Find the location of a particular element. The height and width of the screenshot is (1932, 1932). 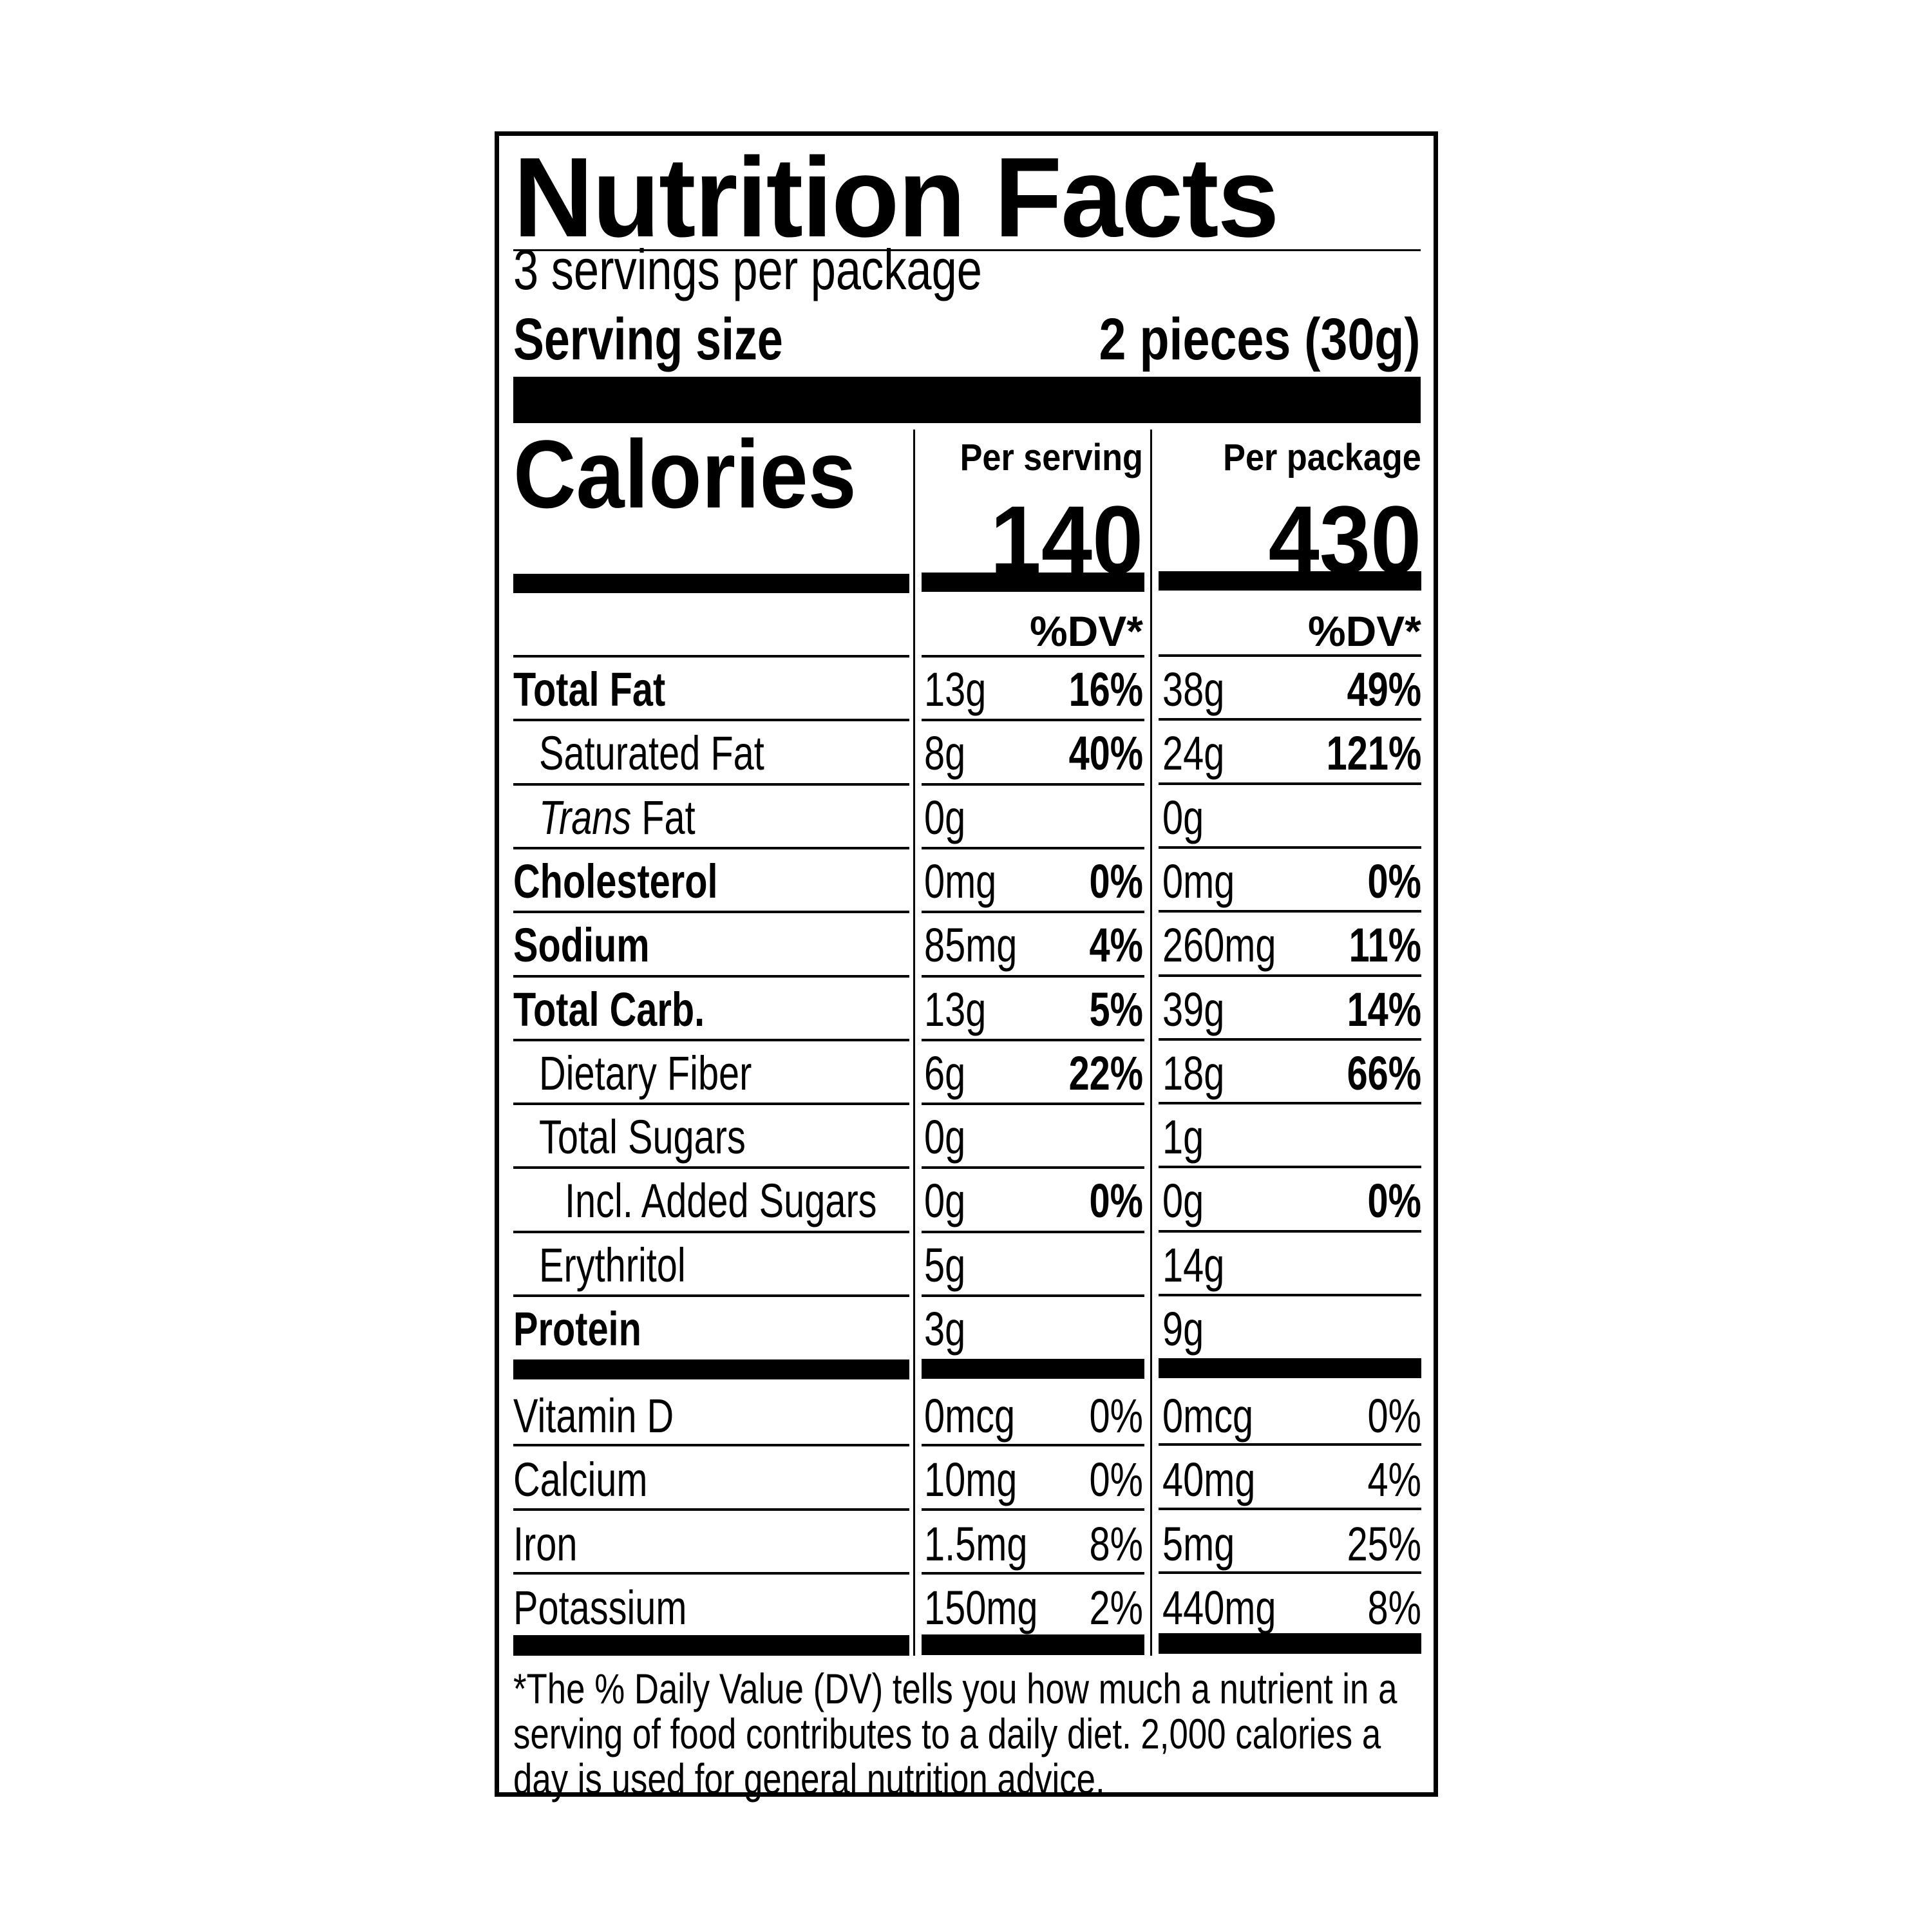

package-amount: 38g is located at coordinates (1193, 689).